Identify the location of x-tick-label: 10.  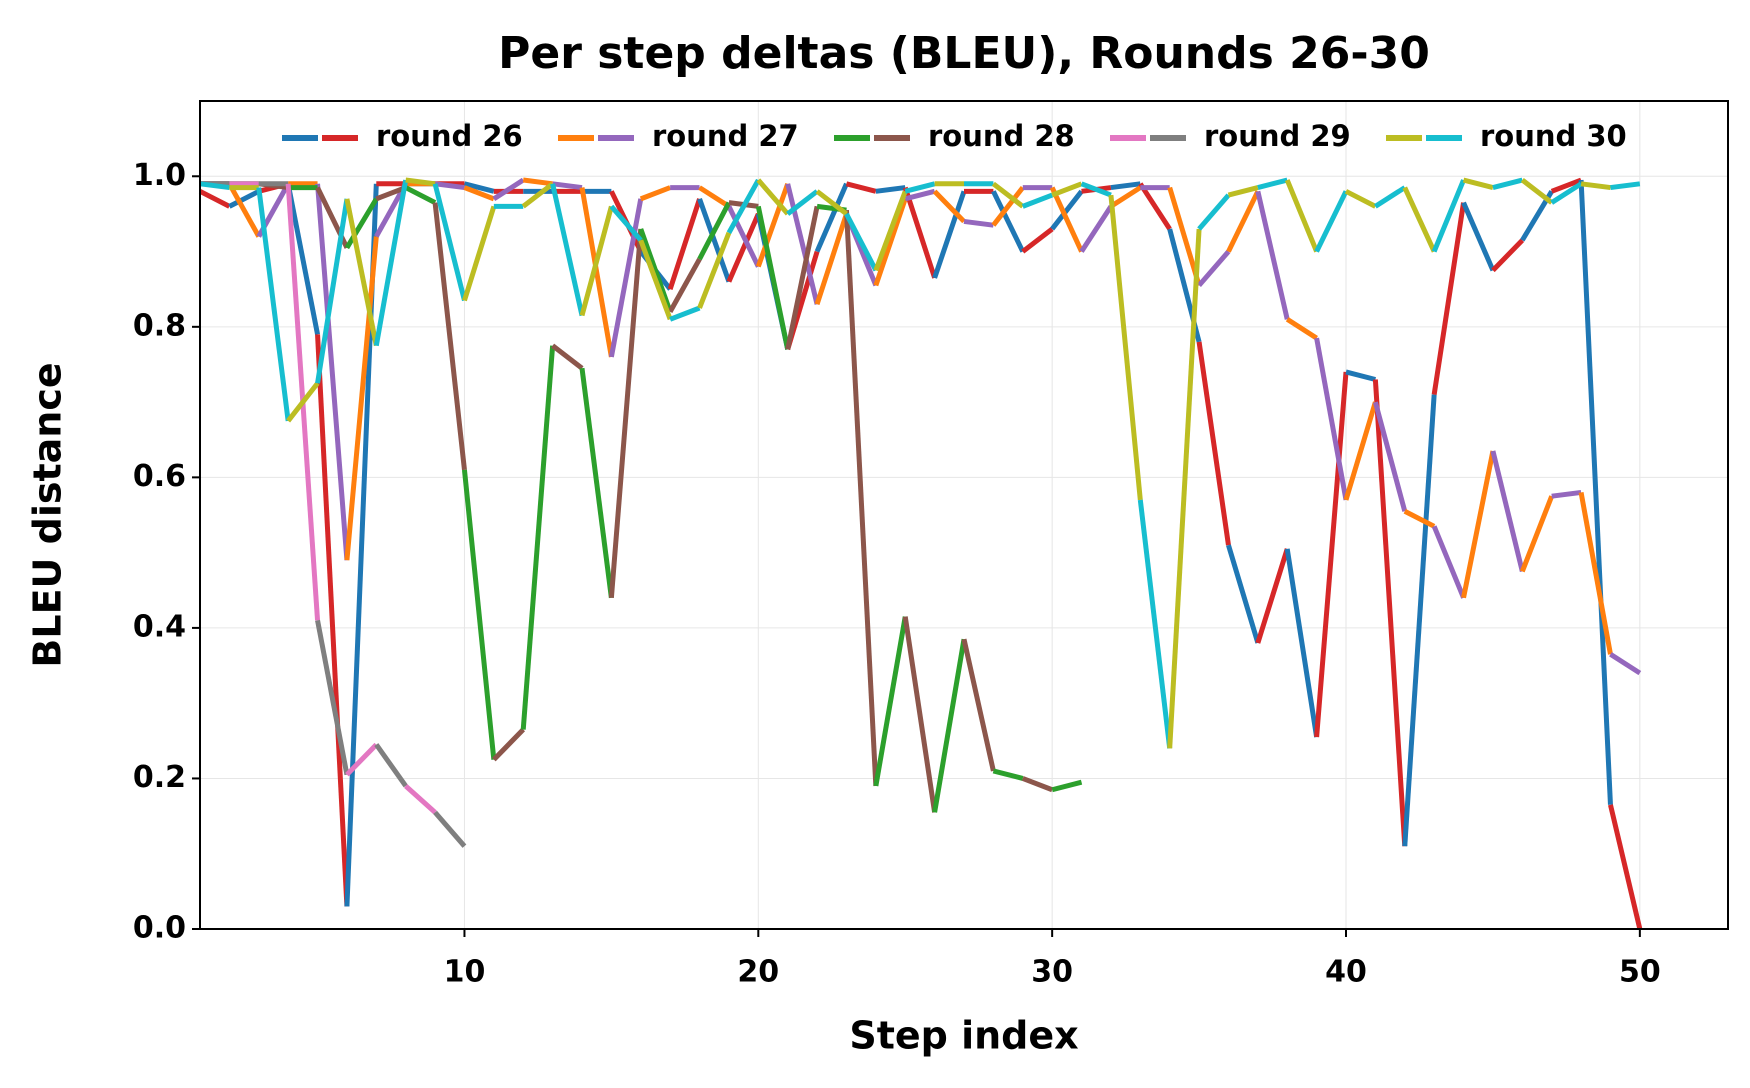
(465, 972).